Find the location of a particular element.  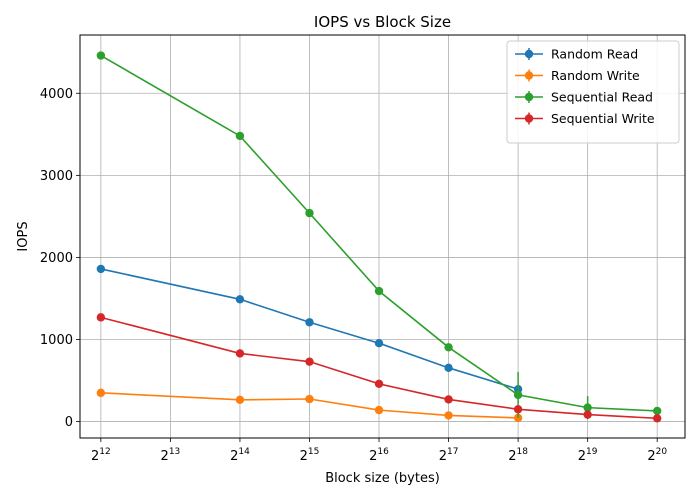

y-tick-label: 0 is located at coordinates (69, 422).